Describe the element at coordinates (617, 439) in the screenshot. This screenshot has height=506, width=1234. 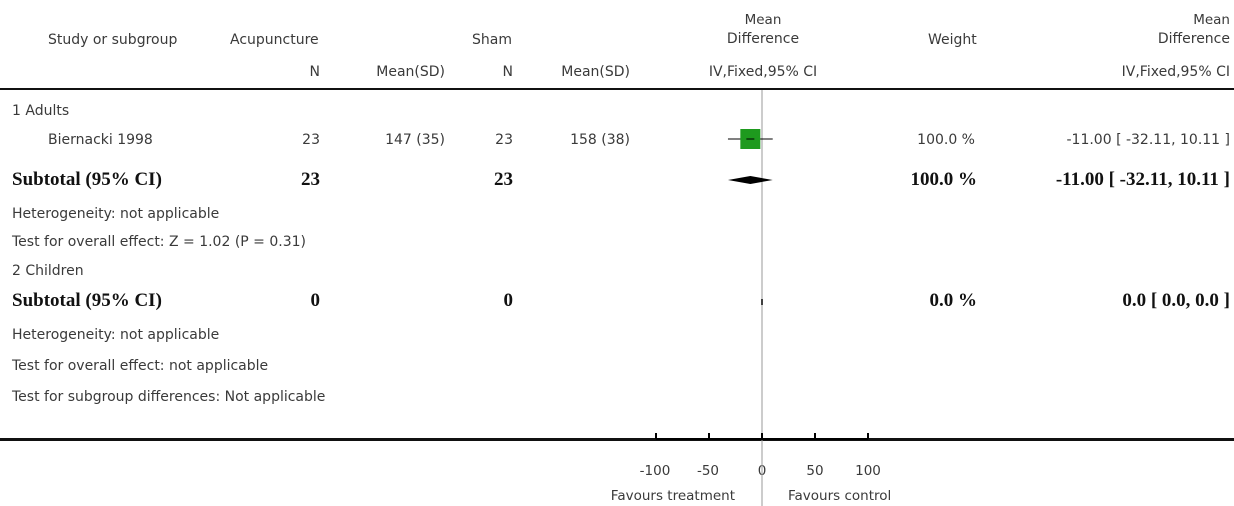
I see `bottom-rule` at that location.